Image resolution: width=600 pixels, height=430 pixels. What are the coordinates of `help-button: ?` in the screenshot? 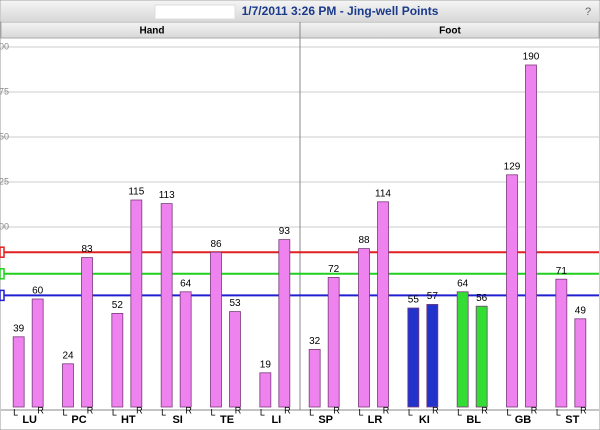 It's located at (588, 12).